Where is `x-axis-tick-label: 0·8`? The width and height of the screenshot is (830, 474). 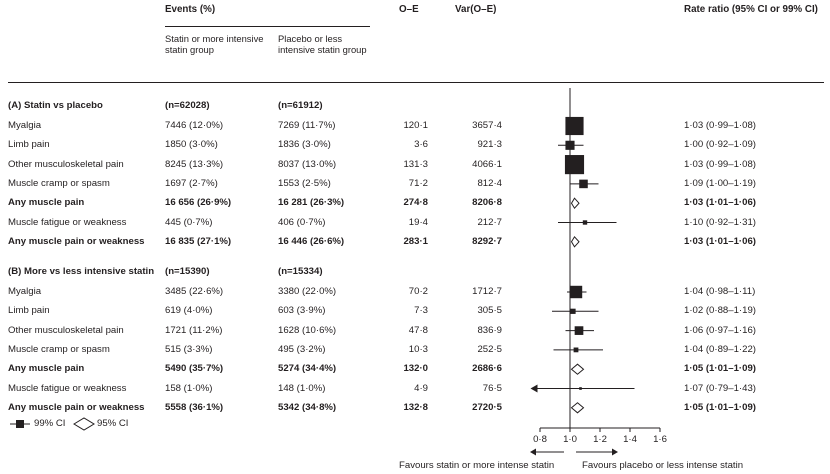
x-axis-tick-label: 0·8 is located at coordinates (540, 439).